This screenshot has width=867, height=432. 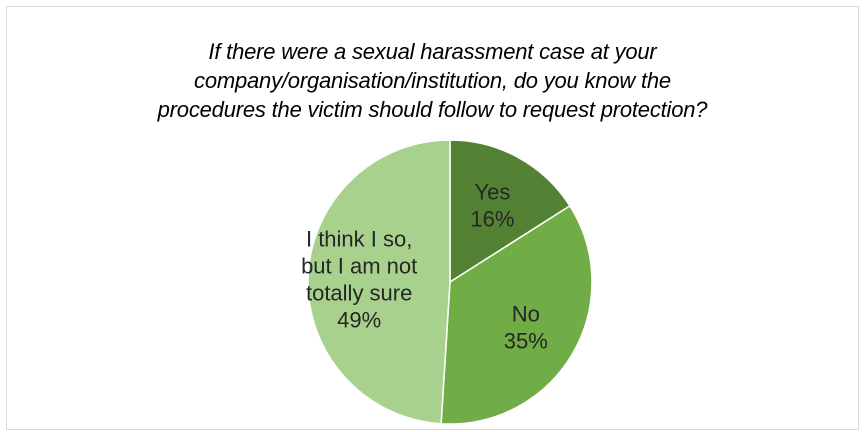 What do you see at coordinates (359, 266) in the screenshot?
I see `pie-slice-label-line-2-1: but I am not` at bounding box center [359, 266].